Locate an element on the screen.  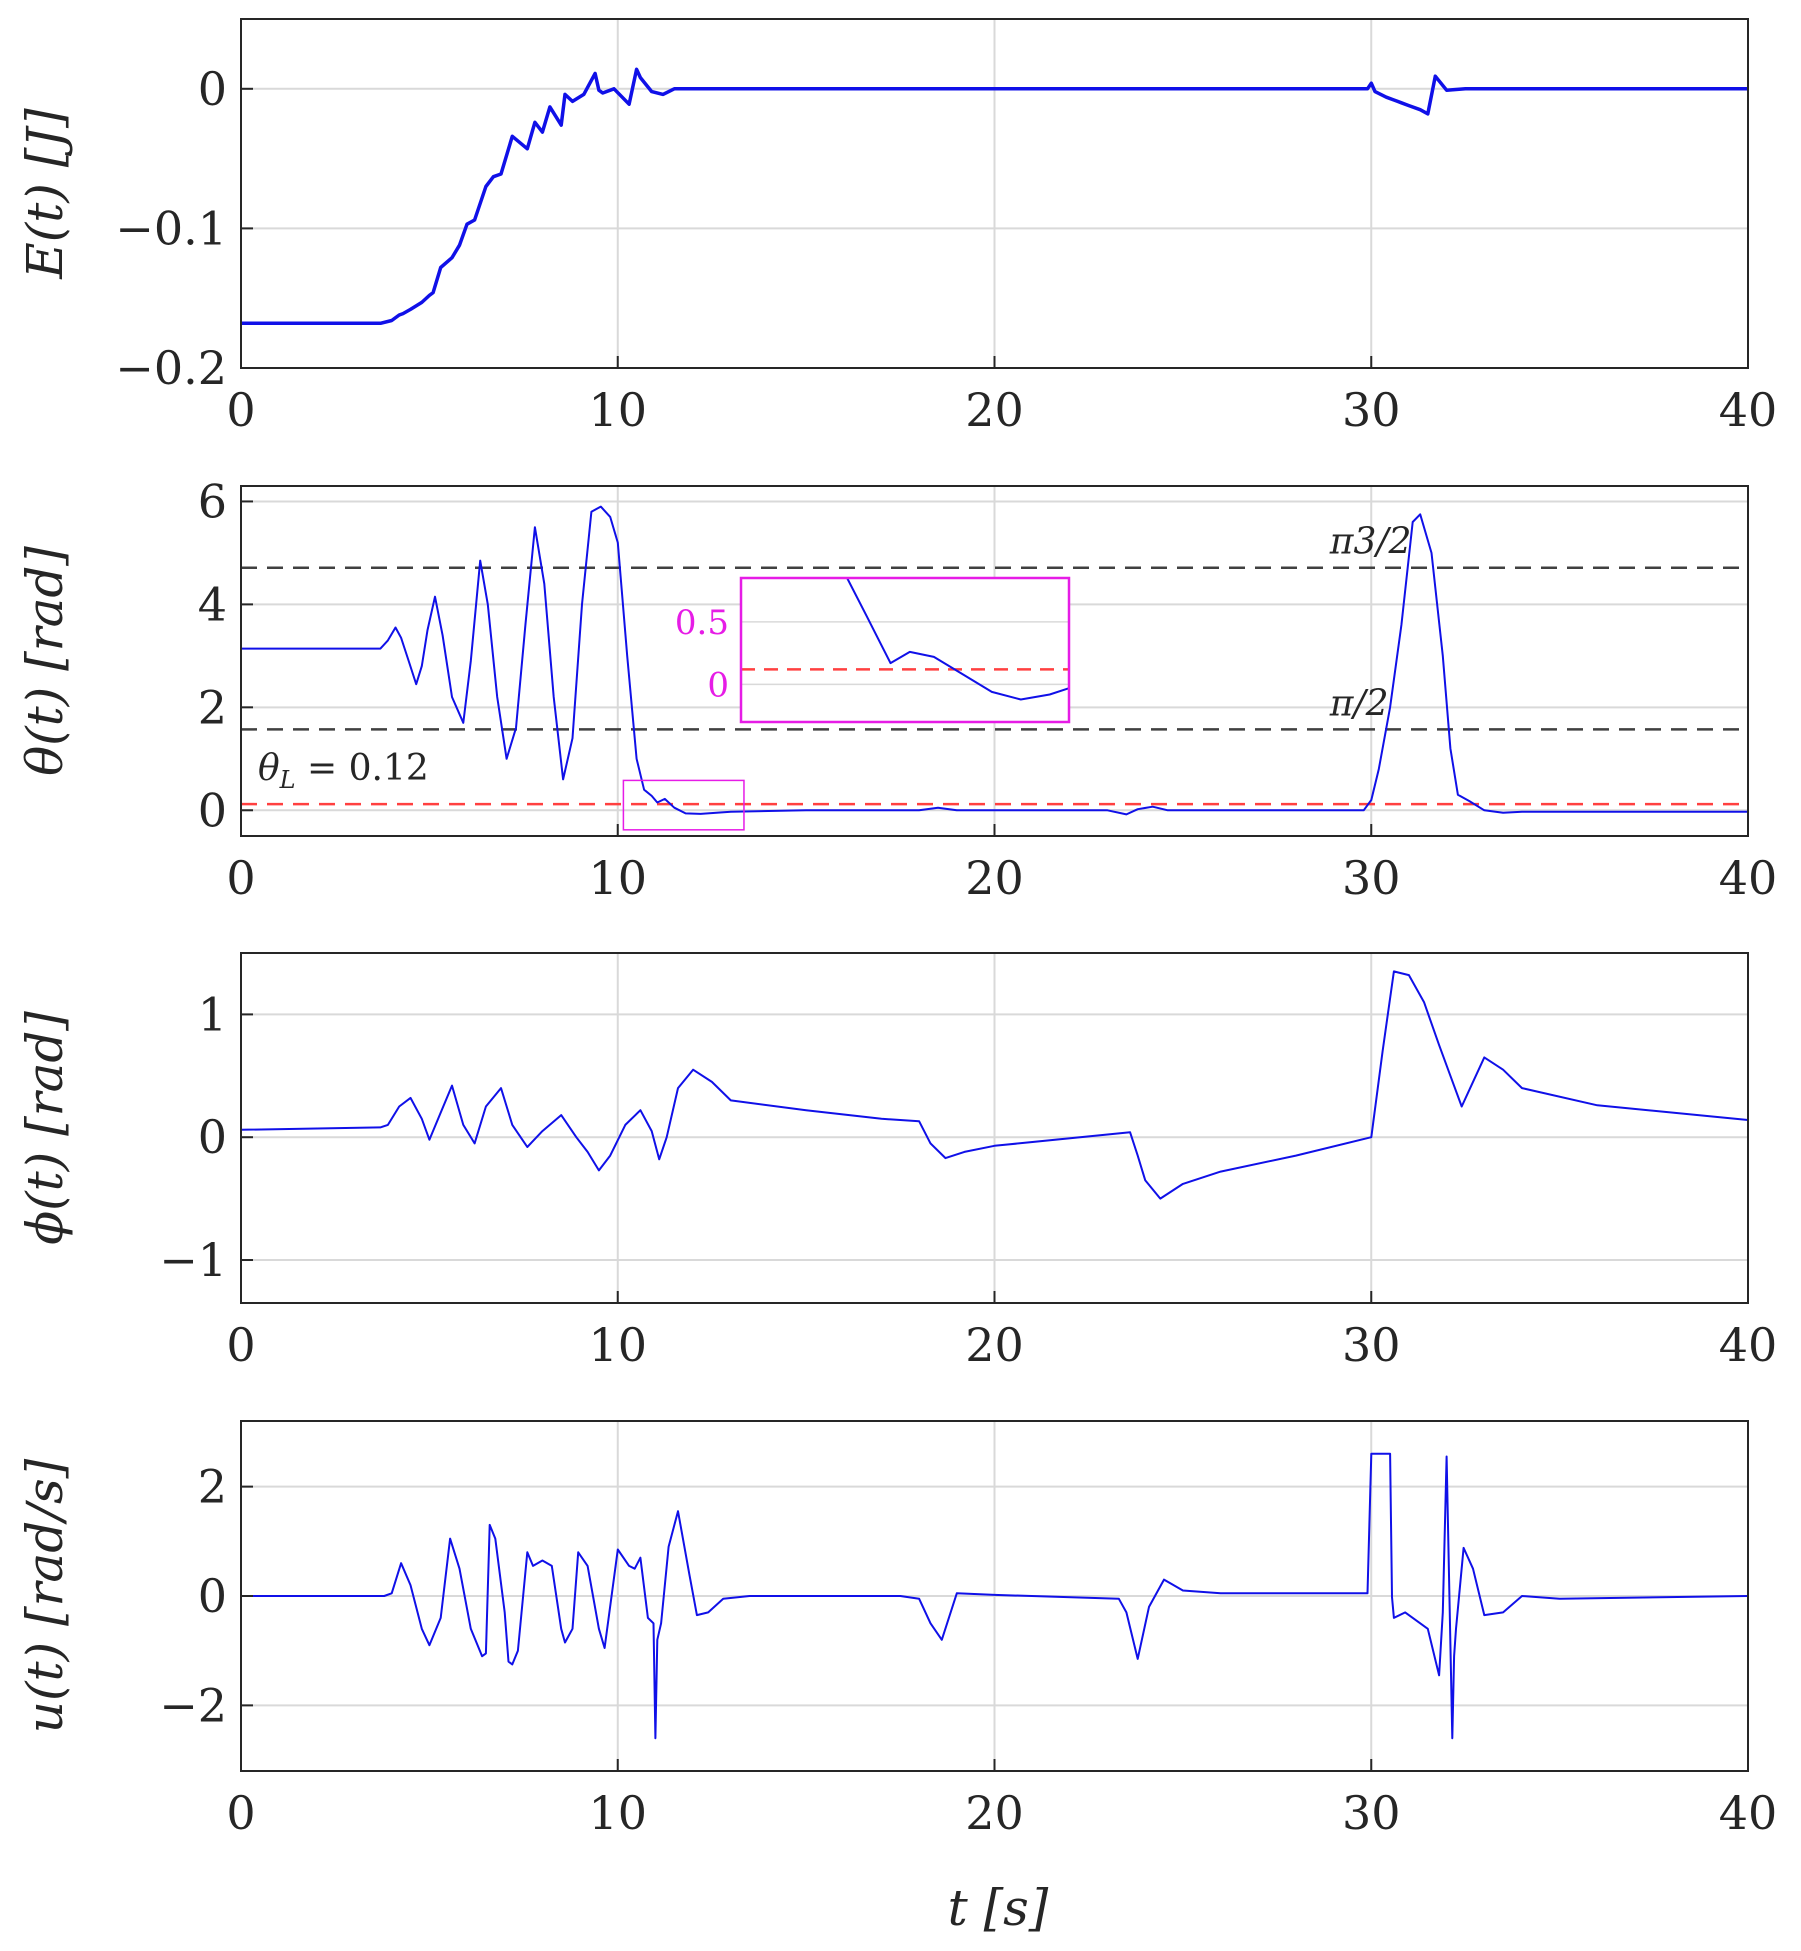
y-axis-label: ϕ(t) [rad] is located at coordinates (45, 1128).